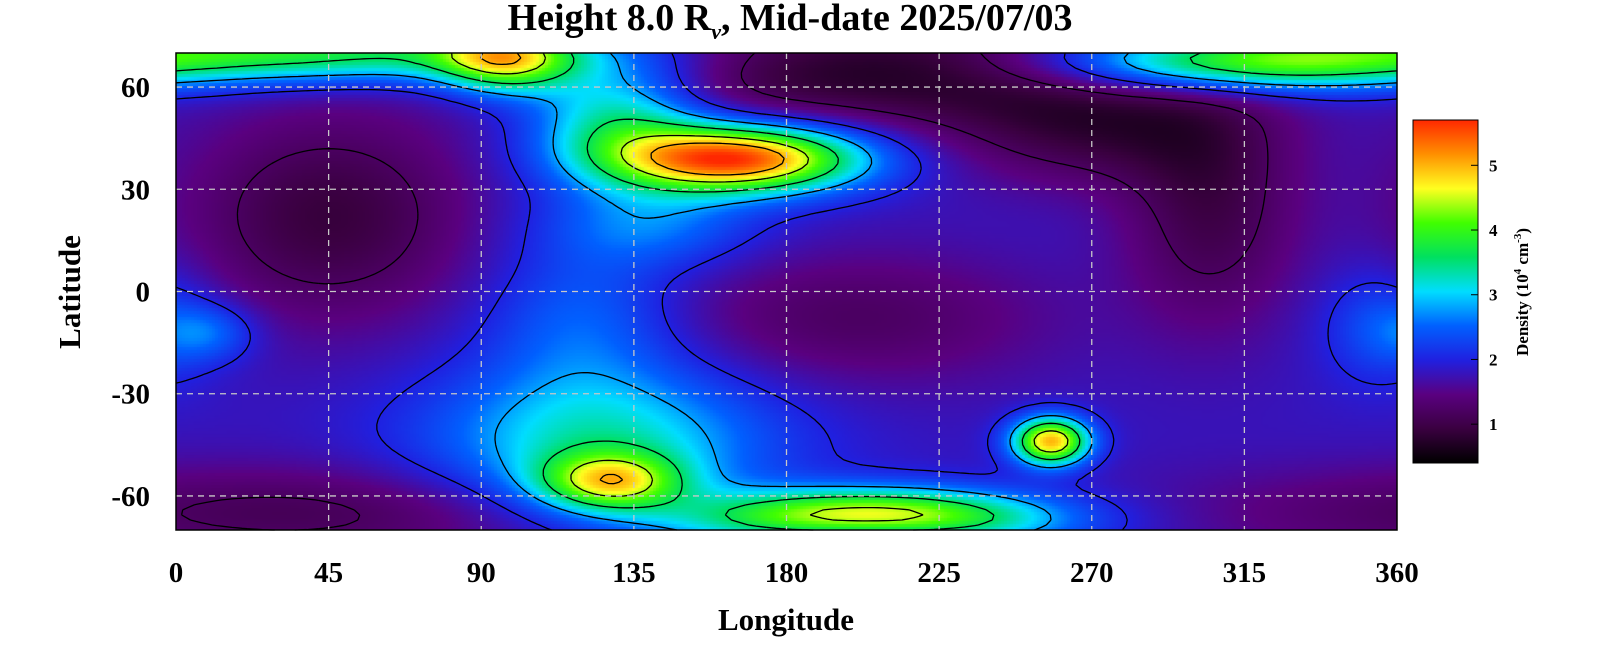  Describe the element at coordinates (143, 293) in the screenshot. I see `y-tick-label: 0` at that location.